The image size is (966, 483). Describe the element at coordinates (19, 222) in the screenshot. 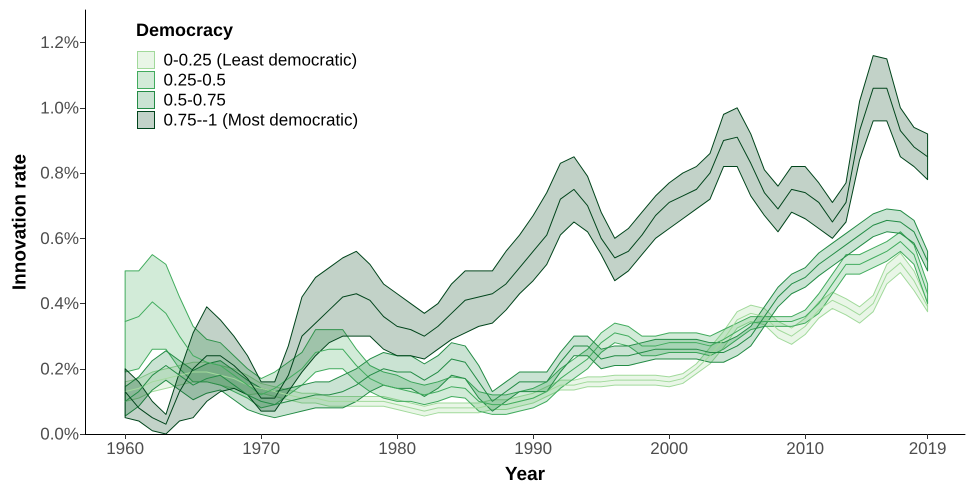

I see `y-axis-title: Innovation rate` at that location.